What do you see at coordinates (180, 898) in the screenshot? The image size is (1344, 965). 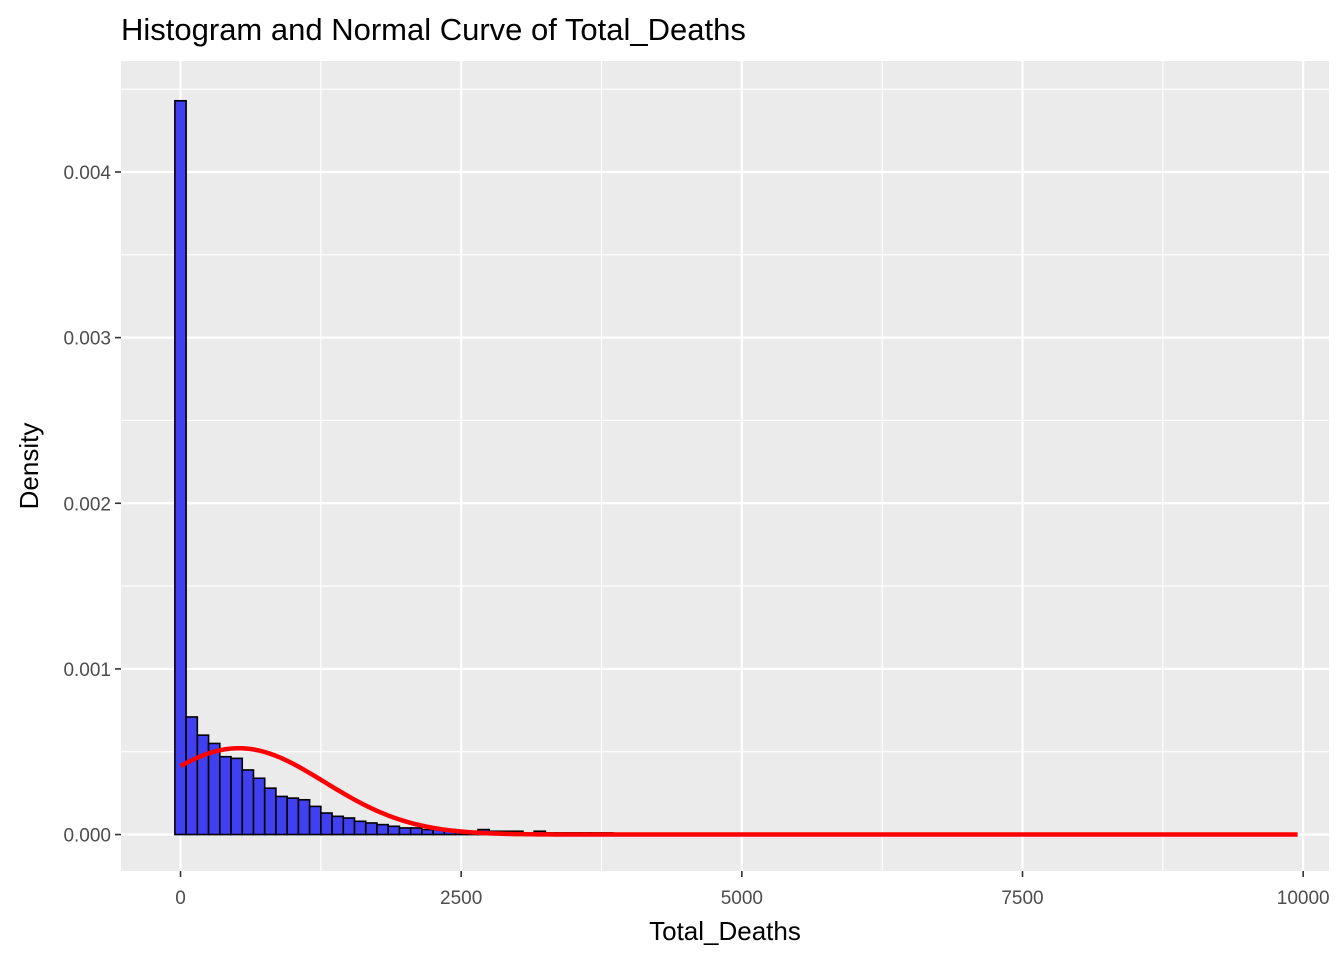 I see `x-tick-label: 0` at bounding box center [180, 898].